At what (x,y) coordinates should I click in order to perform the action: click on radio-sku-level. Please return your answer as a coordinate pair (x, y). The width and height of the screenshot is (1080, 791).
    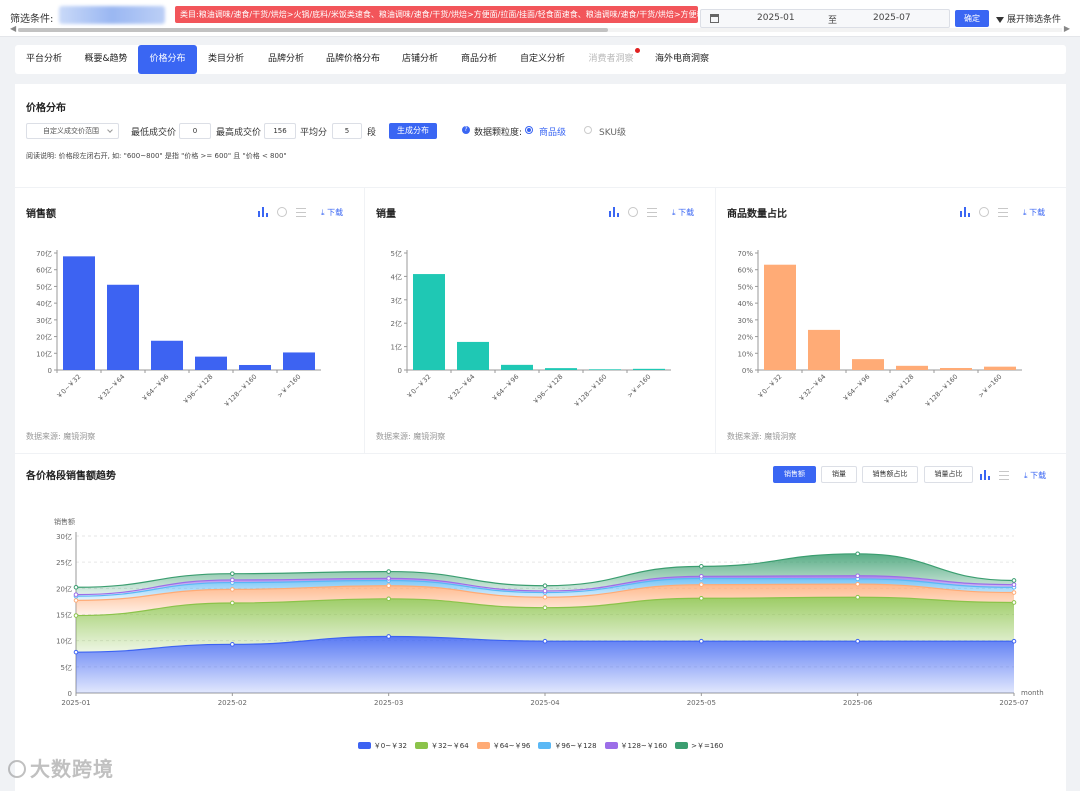
    Looking at the image, I should click on (588, 130).